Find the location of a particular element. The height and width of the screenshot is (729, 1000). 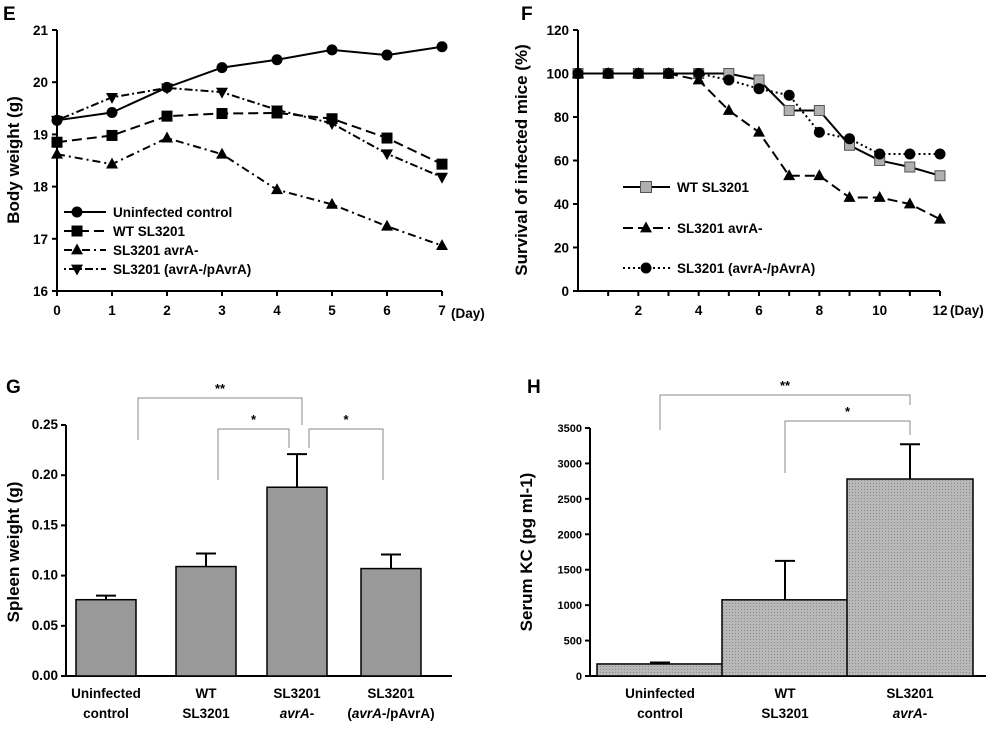

panel-f-legend-label: WT SL3201 is located at coordinates (713, 187).